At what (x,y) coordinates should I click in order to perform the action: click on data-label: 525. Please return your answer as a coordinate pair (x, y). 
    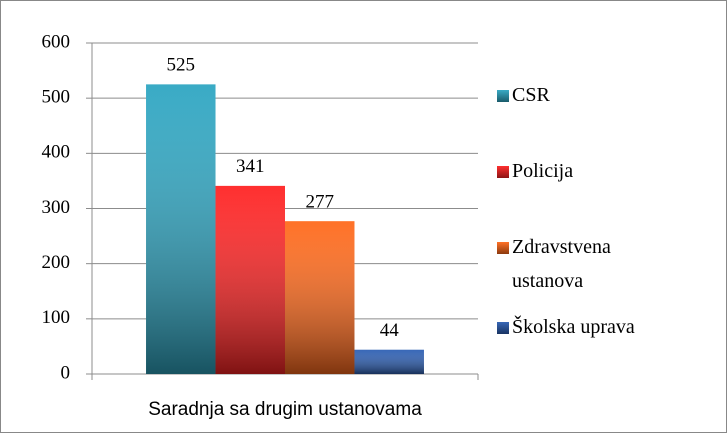
    Looking at the image, I should click on (181, 65).